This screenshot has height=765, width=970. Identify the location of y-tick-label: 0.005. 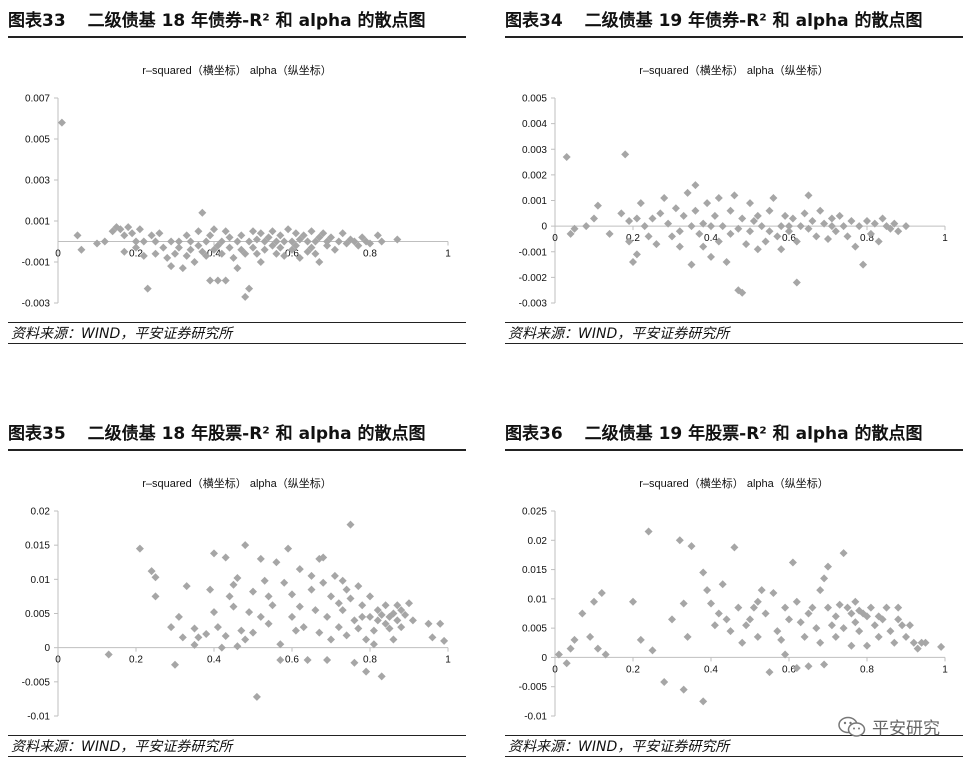
(37, 140).